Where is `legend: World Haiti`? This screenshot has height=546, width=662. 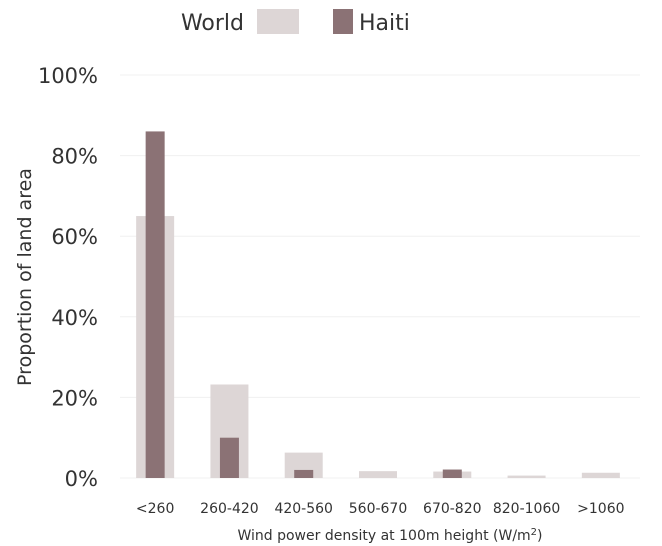 legend: World Haiti is located at coordinates (295, 22).